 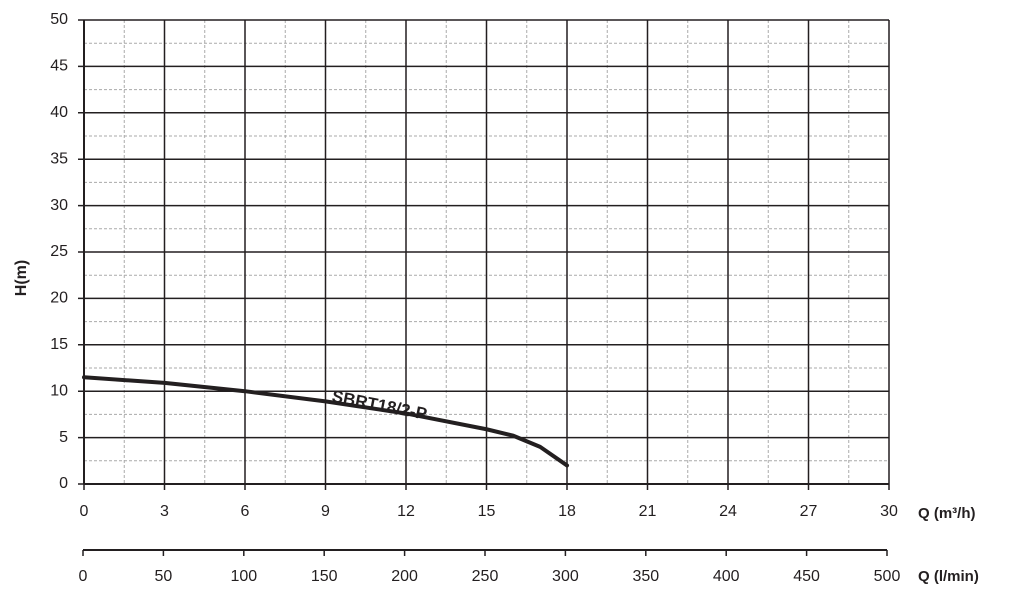 I want to click on y-tick-label: 20, so click(x=59, y=298).